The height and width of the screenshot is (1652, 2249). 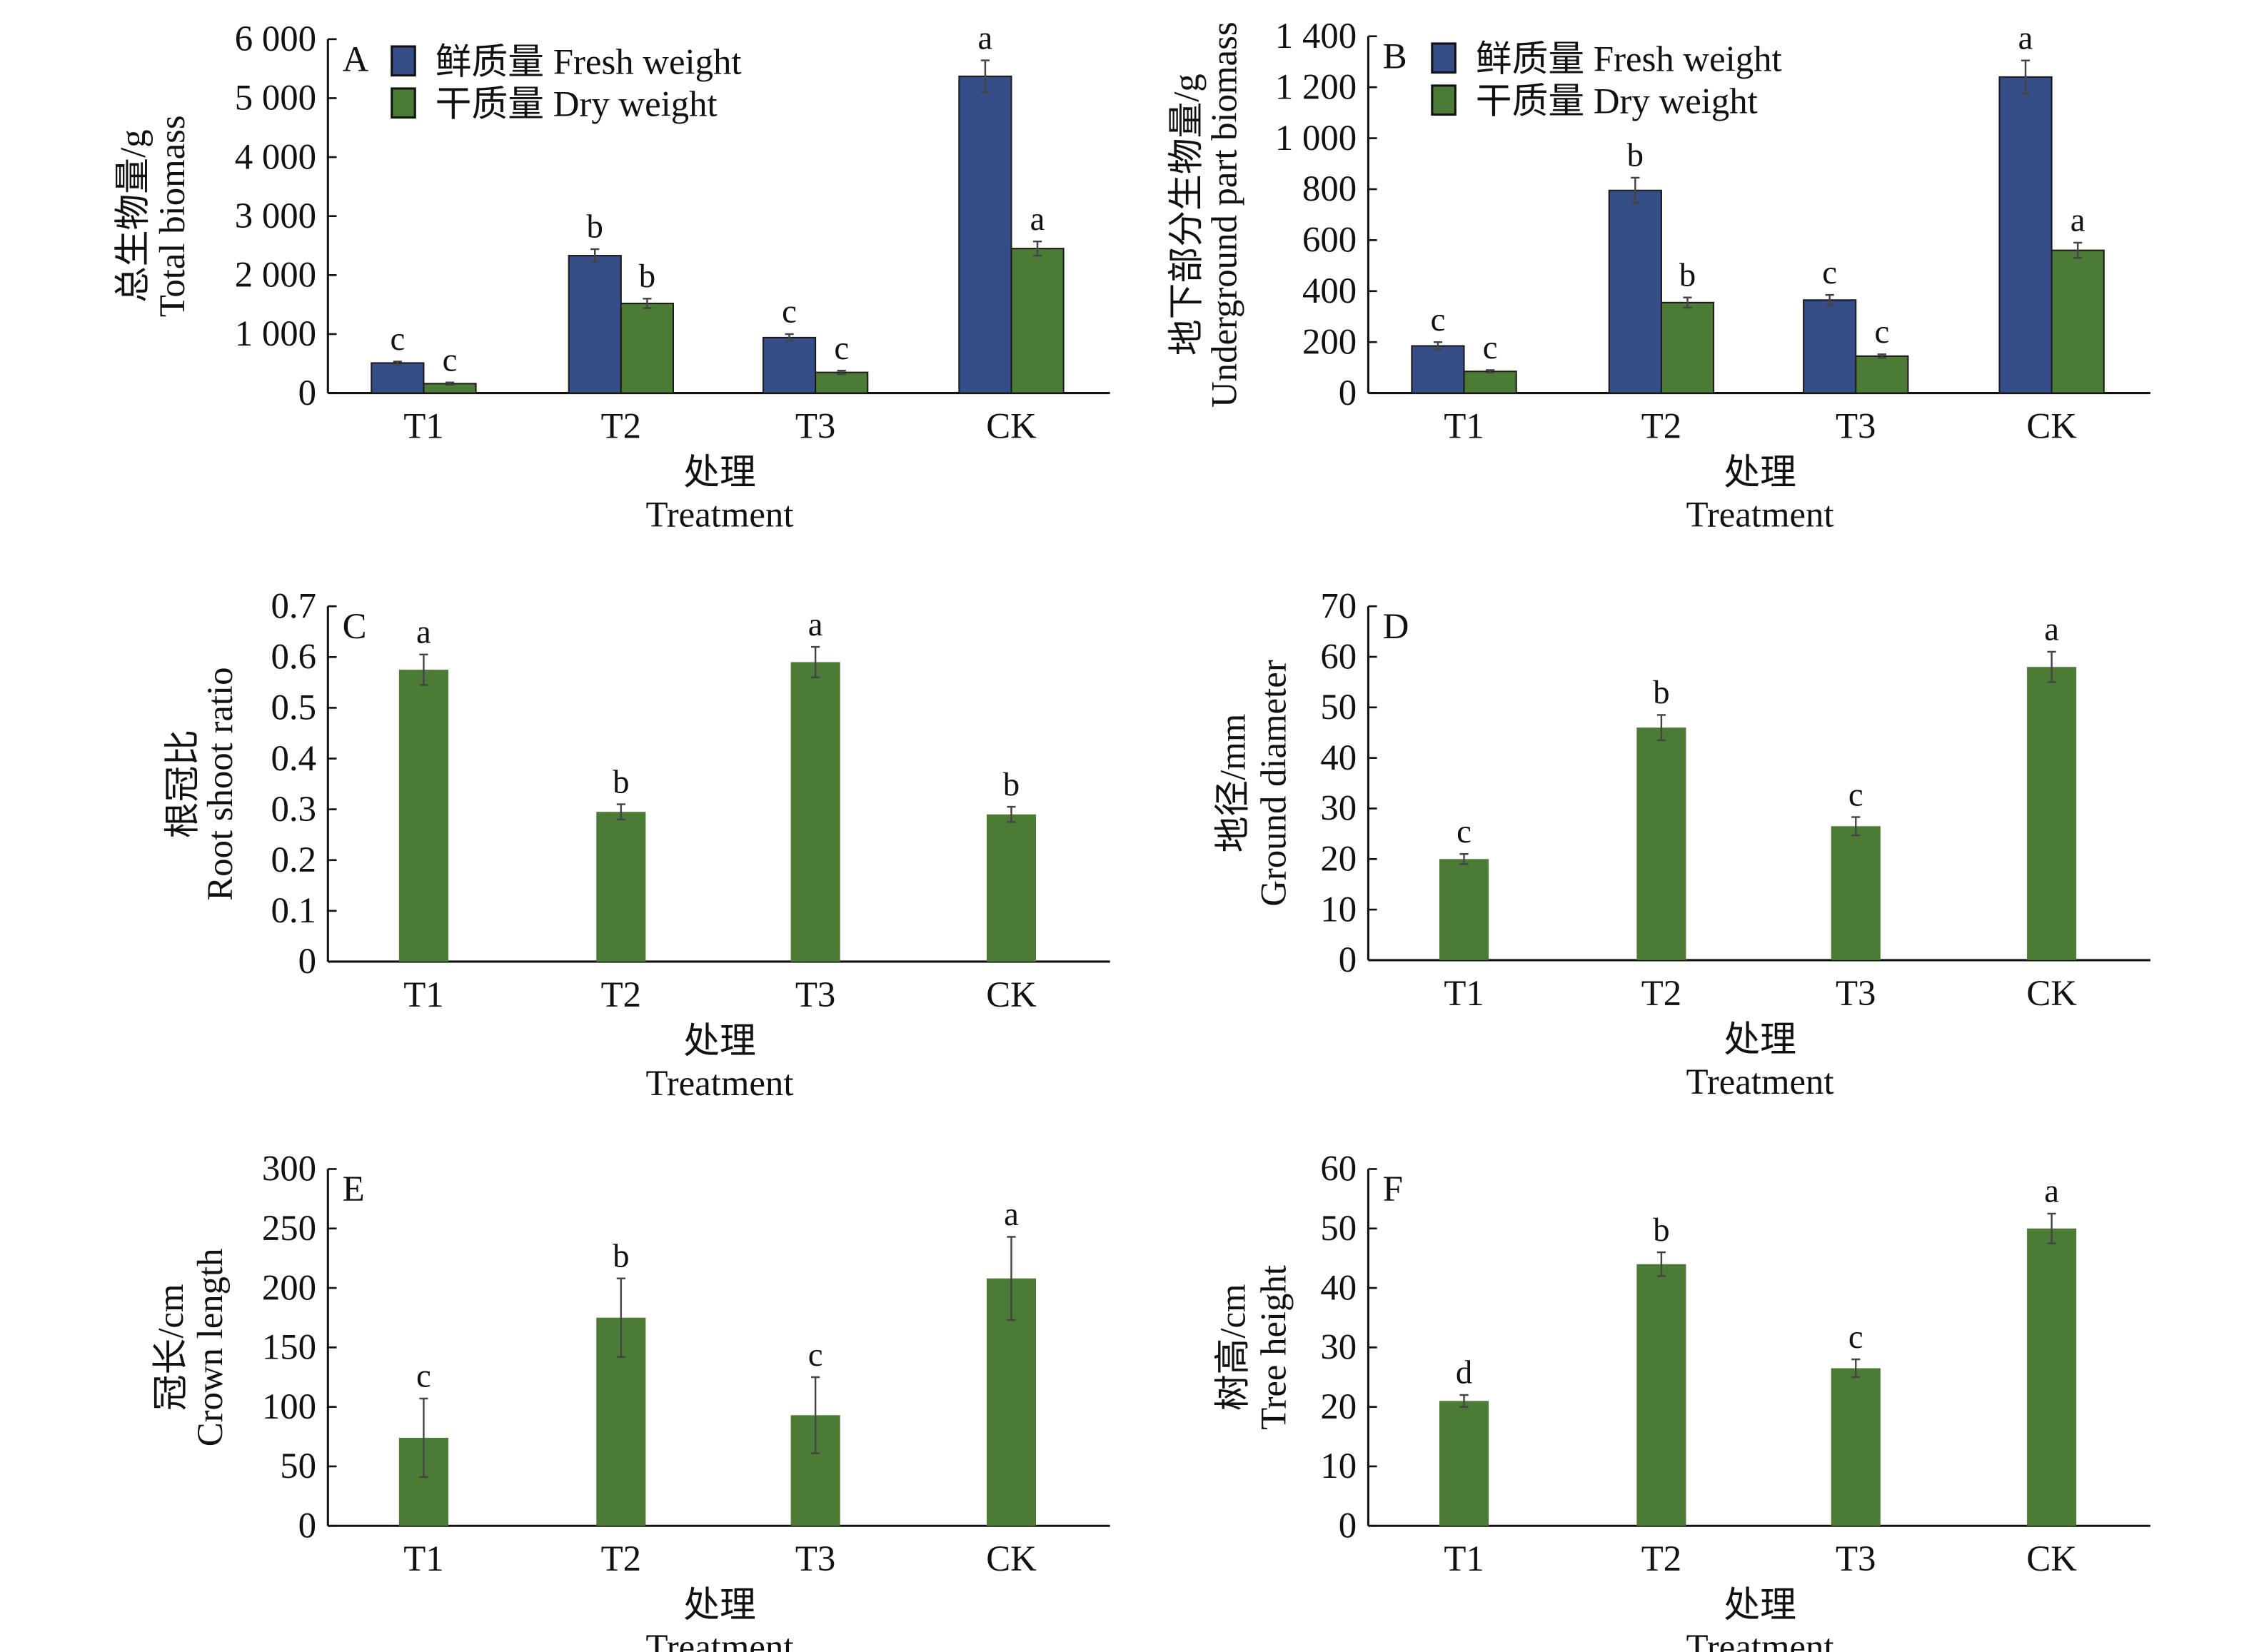 What do you see at coordinates (1338, 1347) in the screenshot?
I see `y-tick-label: 30` at bounding box center [1338, 1347].